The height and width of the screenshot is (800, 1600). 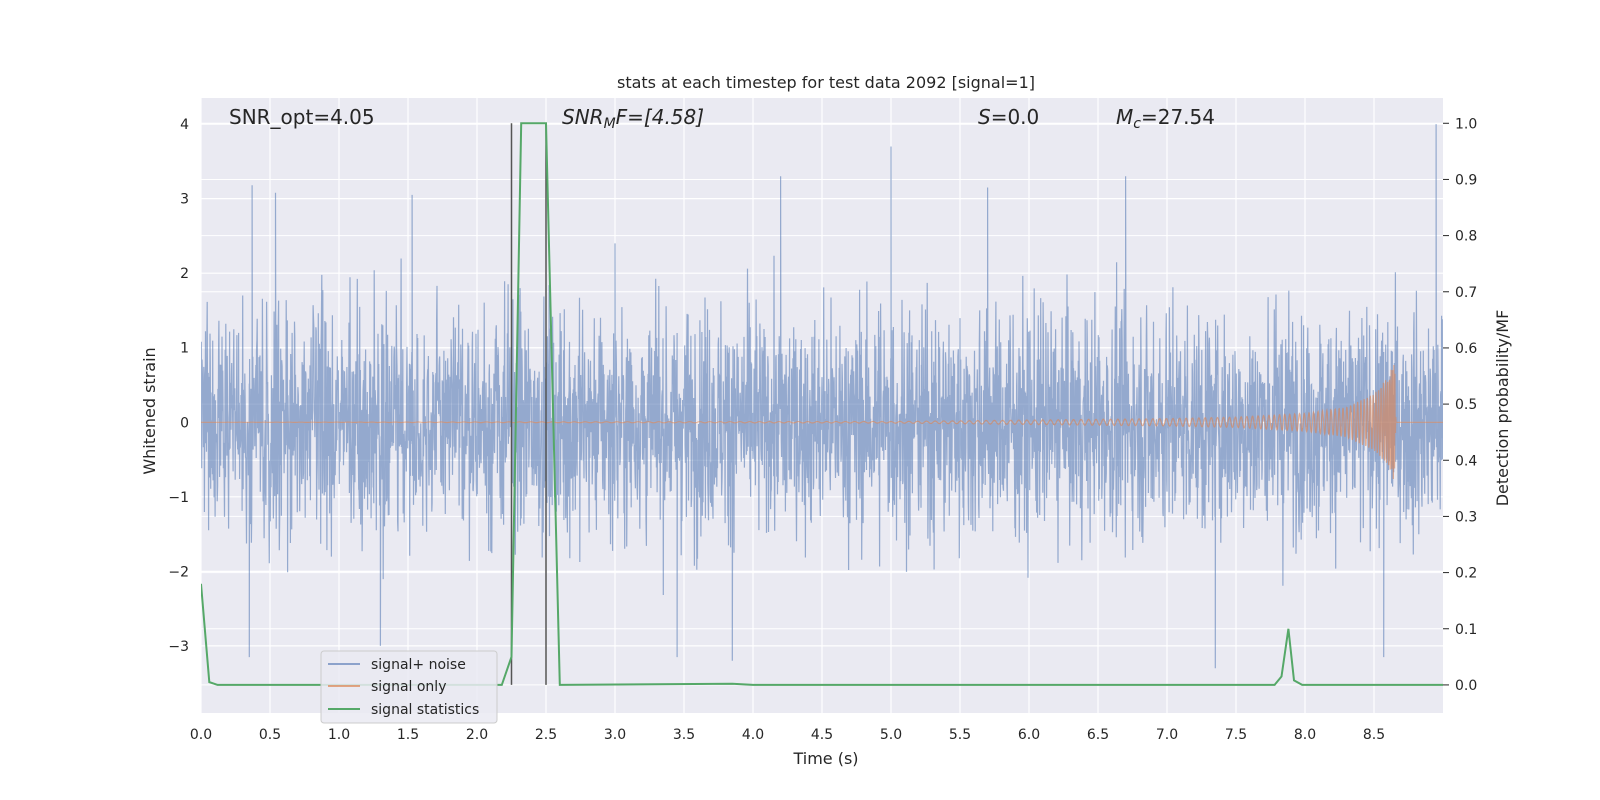 What do you see at coordinates (184, 125) in the screenshot?
I see `y-tick-label: 4` at bounding box center [184, 125].